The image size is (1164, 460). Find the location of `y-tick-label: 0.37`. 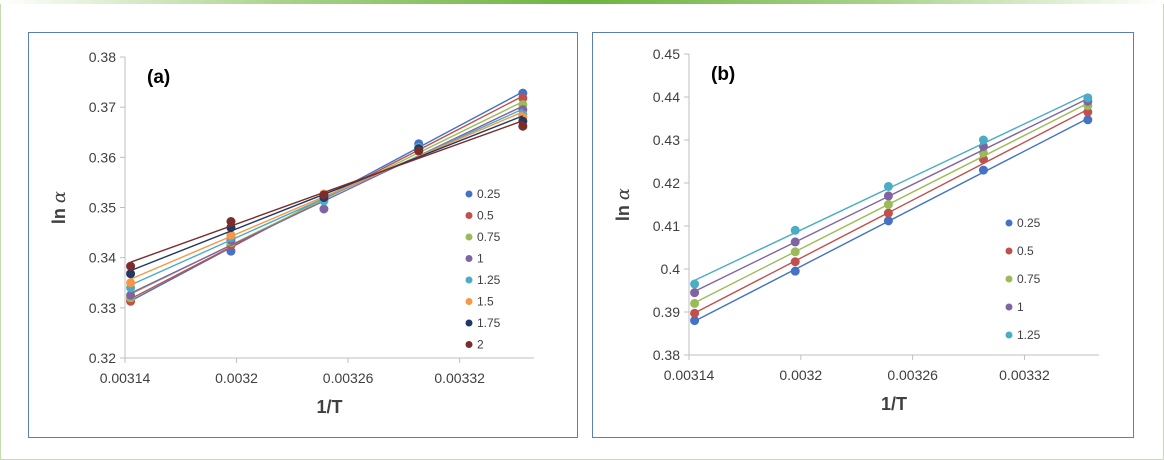

y-tick-label: 0.37 is located at coordinates (102, 107).